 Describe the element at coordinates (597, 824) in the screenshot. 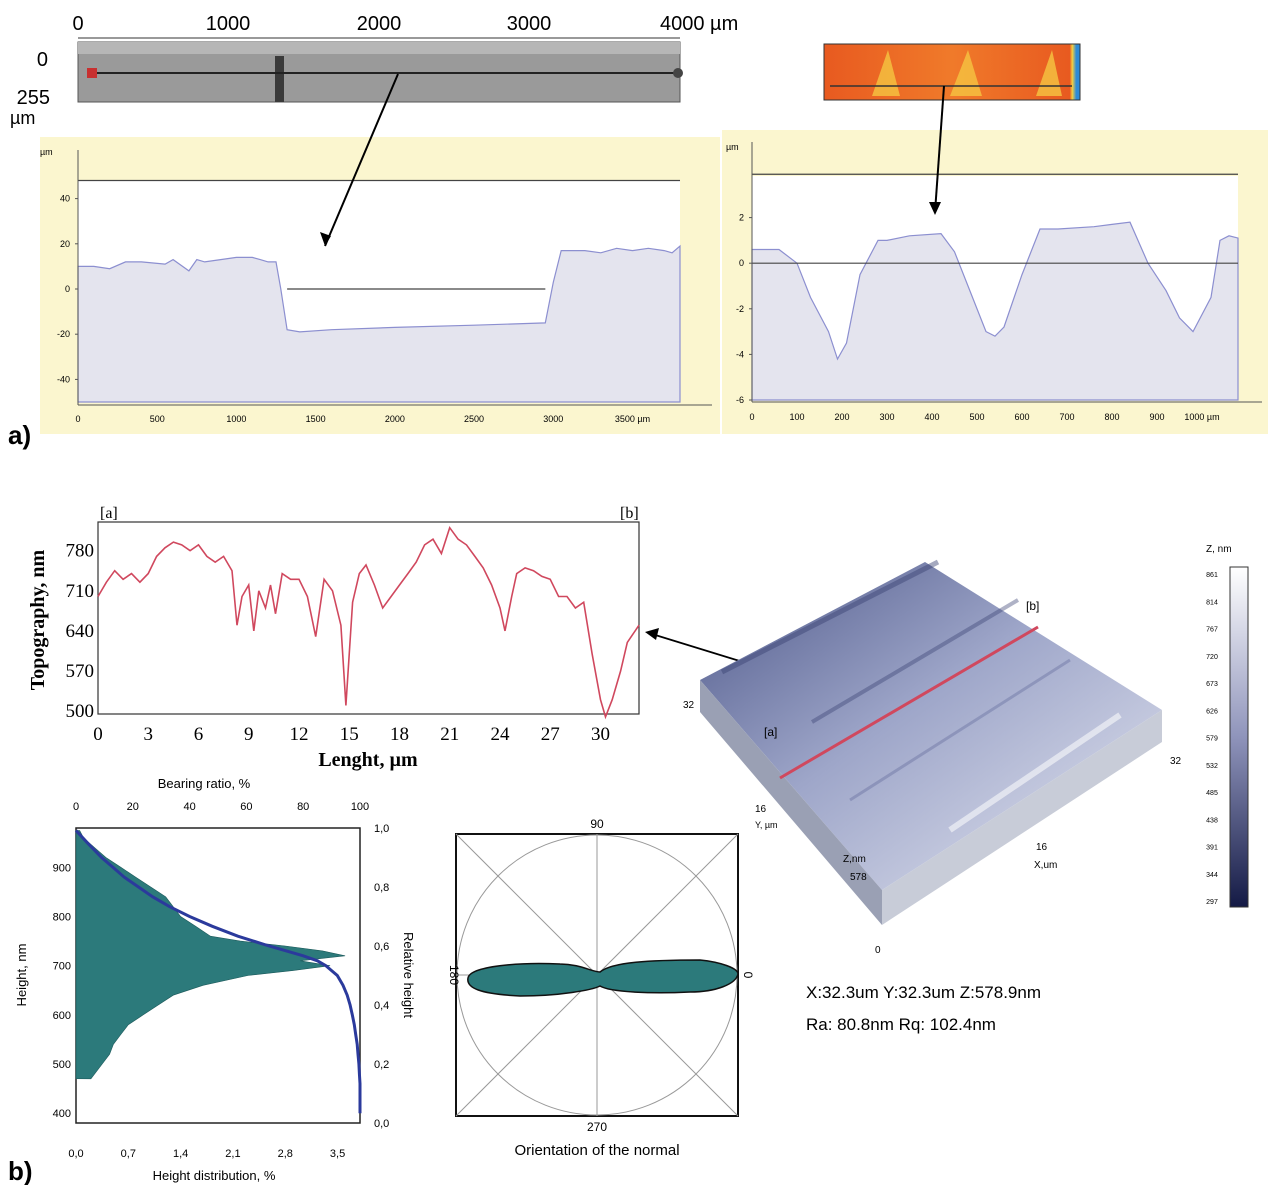

I see `polar-label-90: 90` at that location.